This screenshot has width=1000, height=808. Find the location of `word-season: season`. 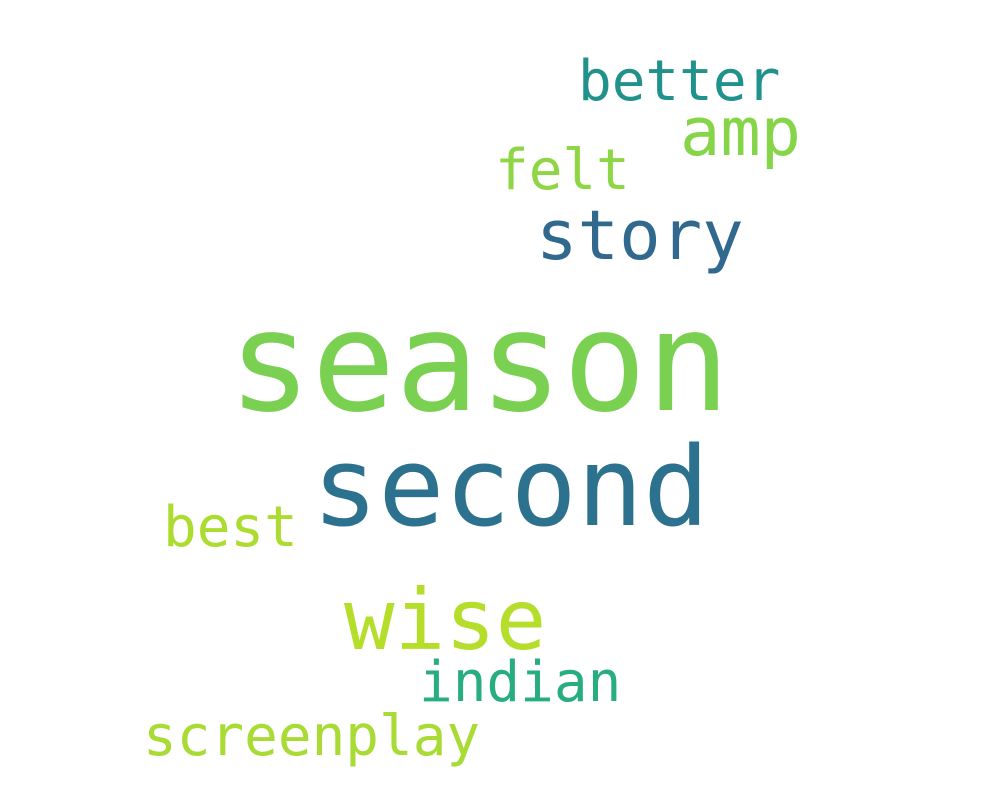

word-season: season is located at coordinates (479, 362).